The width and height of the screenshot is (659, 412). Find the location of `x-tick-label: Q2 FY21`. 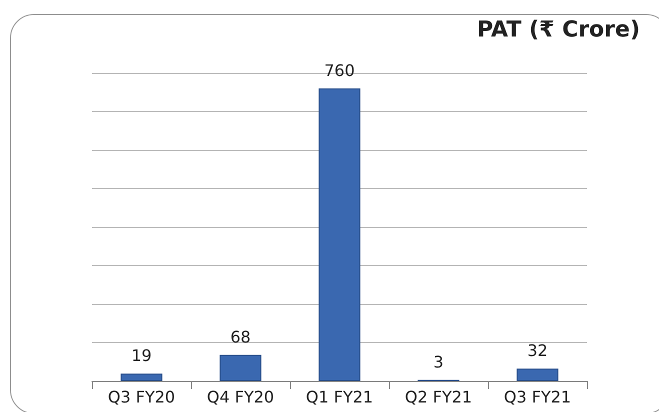

x-tick-label: Q2 FY21 is located at coordinates (438, 397).